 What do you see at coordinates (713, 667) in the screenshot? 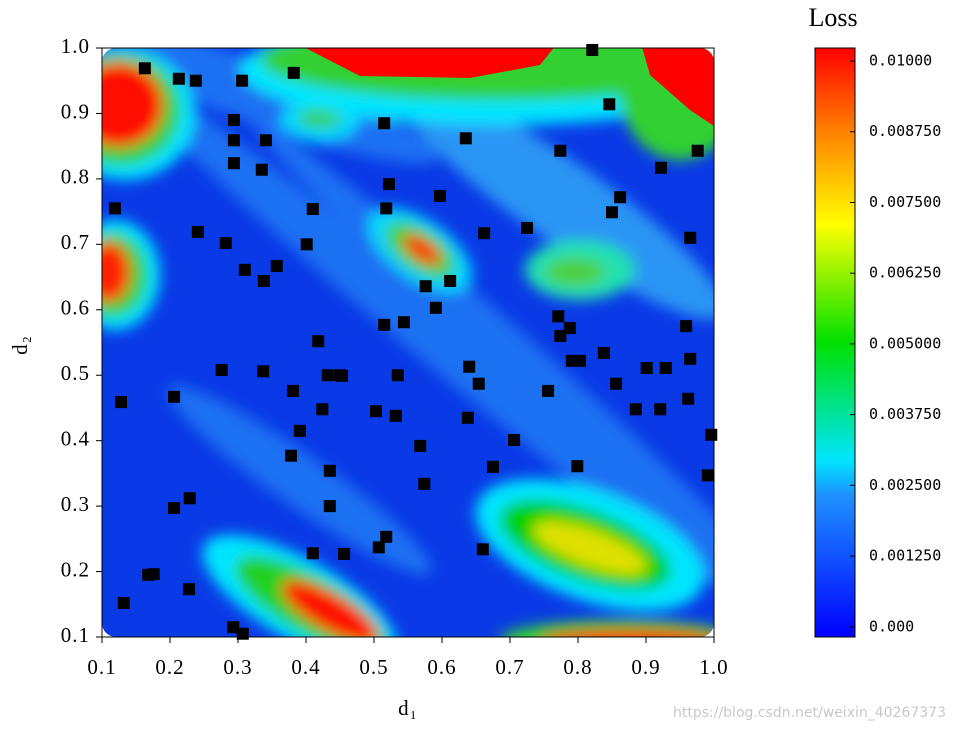
I see `x-tick-label: 1.0` at bounding box center [713, 667].